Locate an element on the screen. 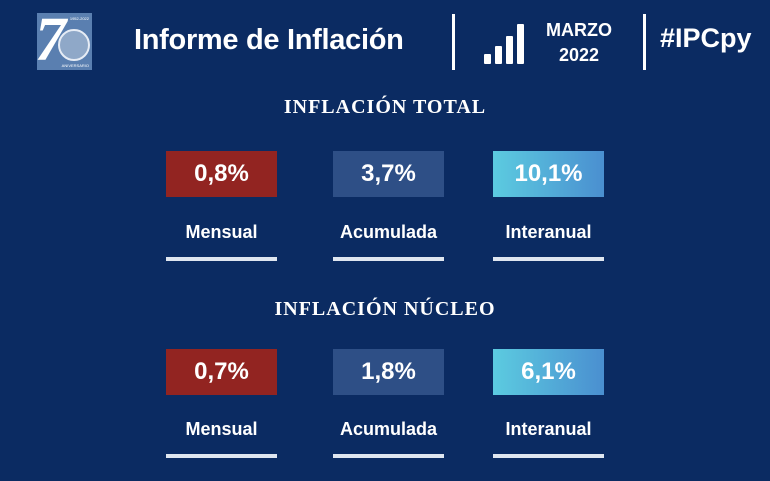 The image size is (770, 481). hashtag: #IPCpy is located at coordinates (706, 38).